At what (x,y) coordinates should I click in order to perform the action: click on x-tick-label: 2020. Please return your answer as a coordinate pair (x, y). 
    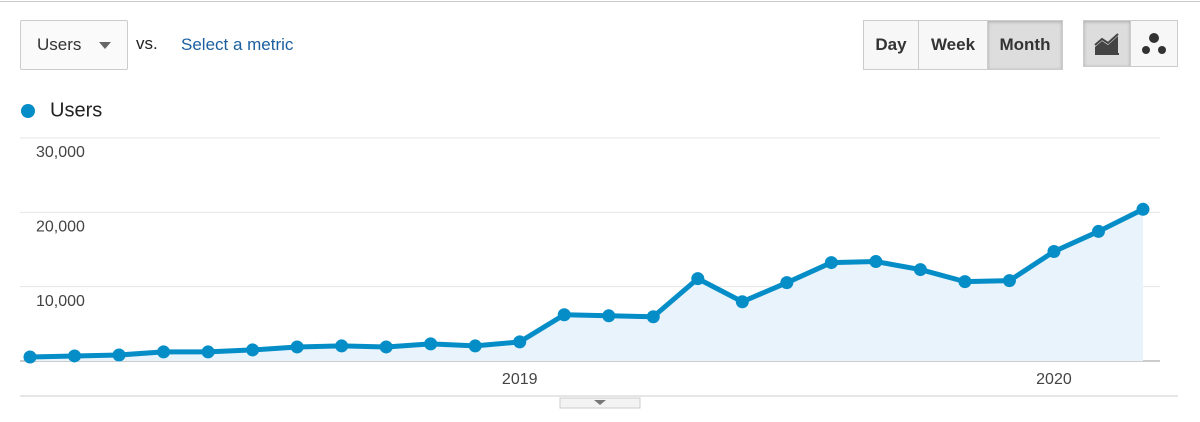
    Looking at the image, I should click on (1054, 379).